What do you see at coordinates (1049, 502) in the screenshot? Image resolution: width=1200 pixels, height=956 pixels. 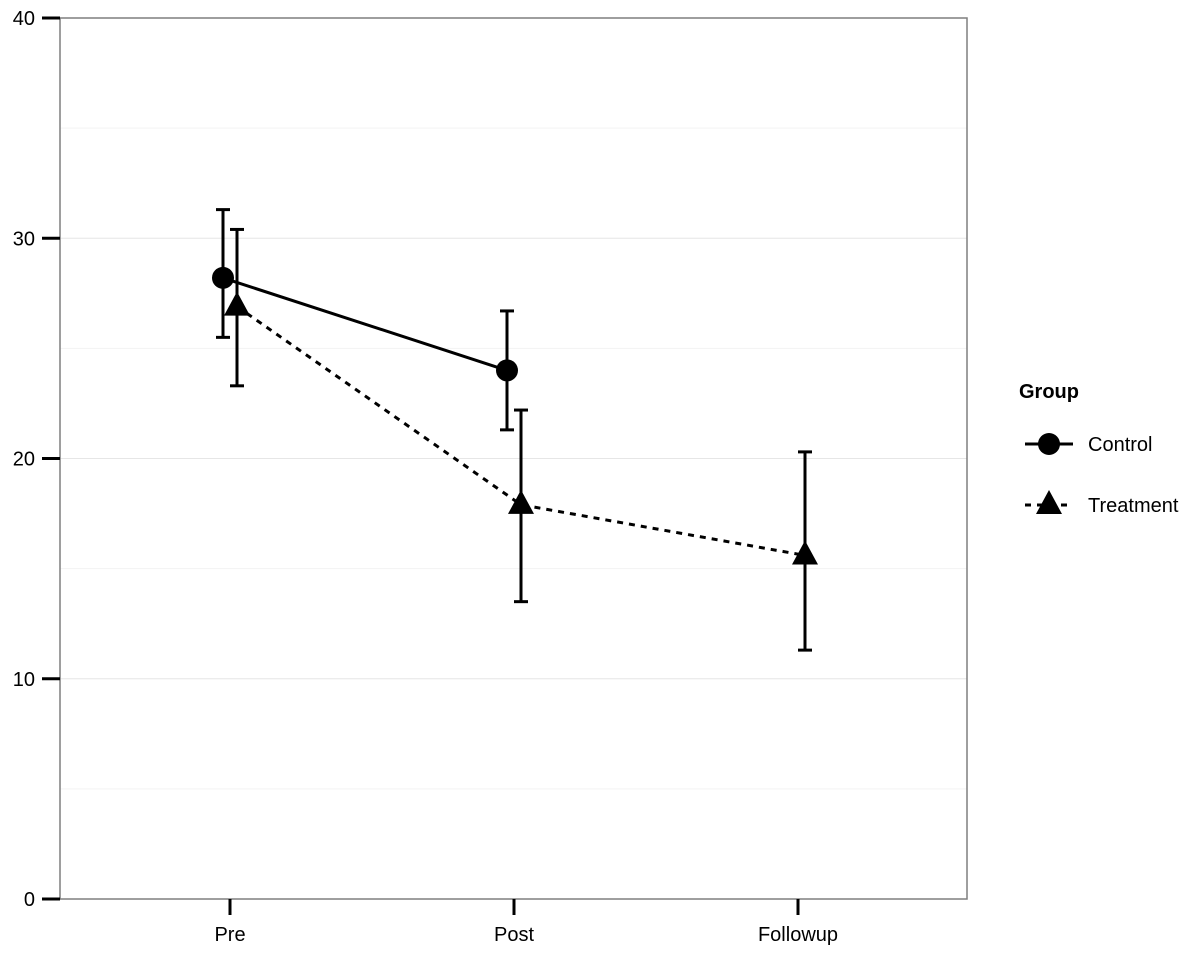 I see `legend-key-triangle` at bounding box center [1049, 502].